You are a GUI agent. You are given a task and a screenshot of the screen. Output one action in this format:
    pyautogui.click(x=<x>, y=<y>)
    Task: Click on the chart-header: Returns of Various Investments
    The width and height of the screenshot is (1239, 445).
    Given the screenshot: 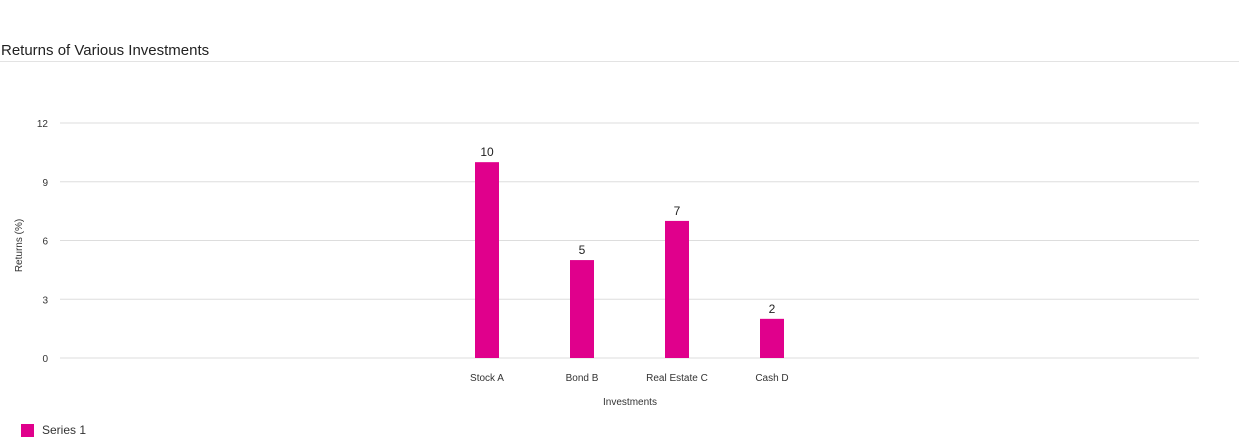 What is the action you would take?
    pyautogui.click(x=619, y=31)
    